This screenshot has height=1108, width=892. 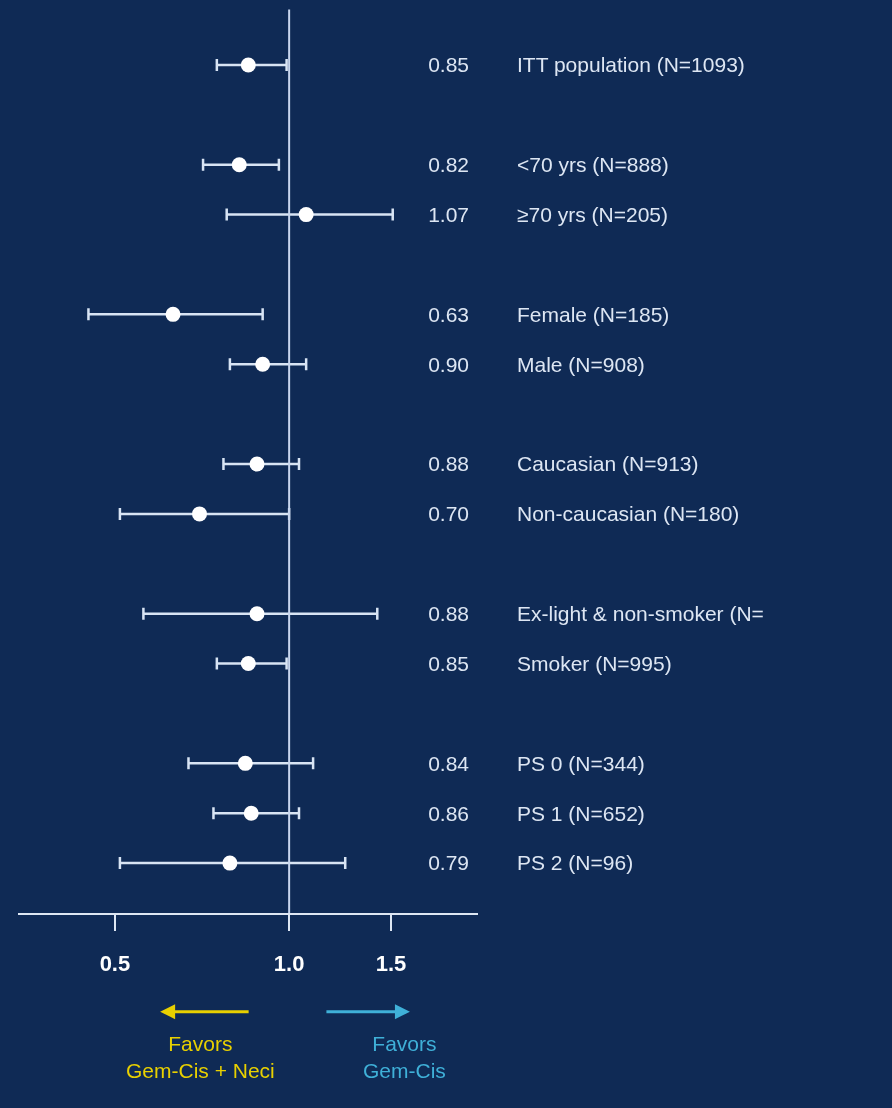 What do you see at coordinates (594, 663) in the screenshot?
I see `y-tick-label: Smoker (N=995)` at bounding box center [594, 663].